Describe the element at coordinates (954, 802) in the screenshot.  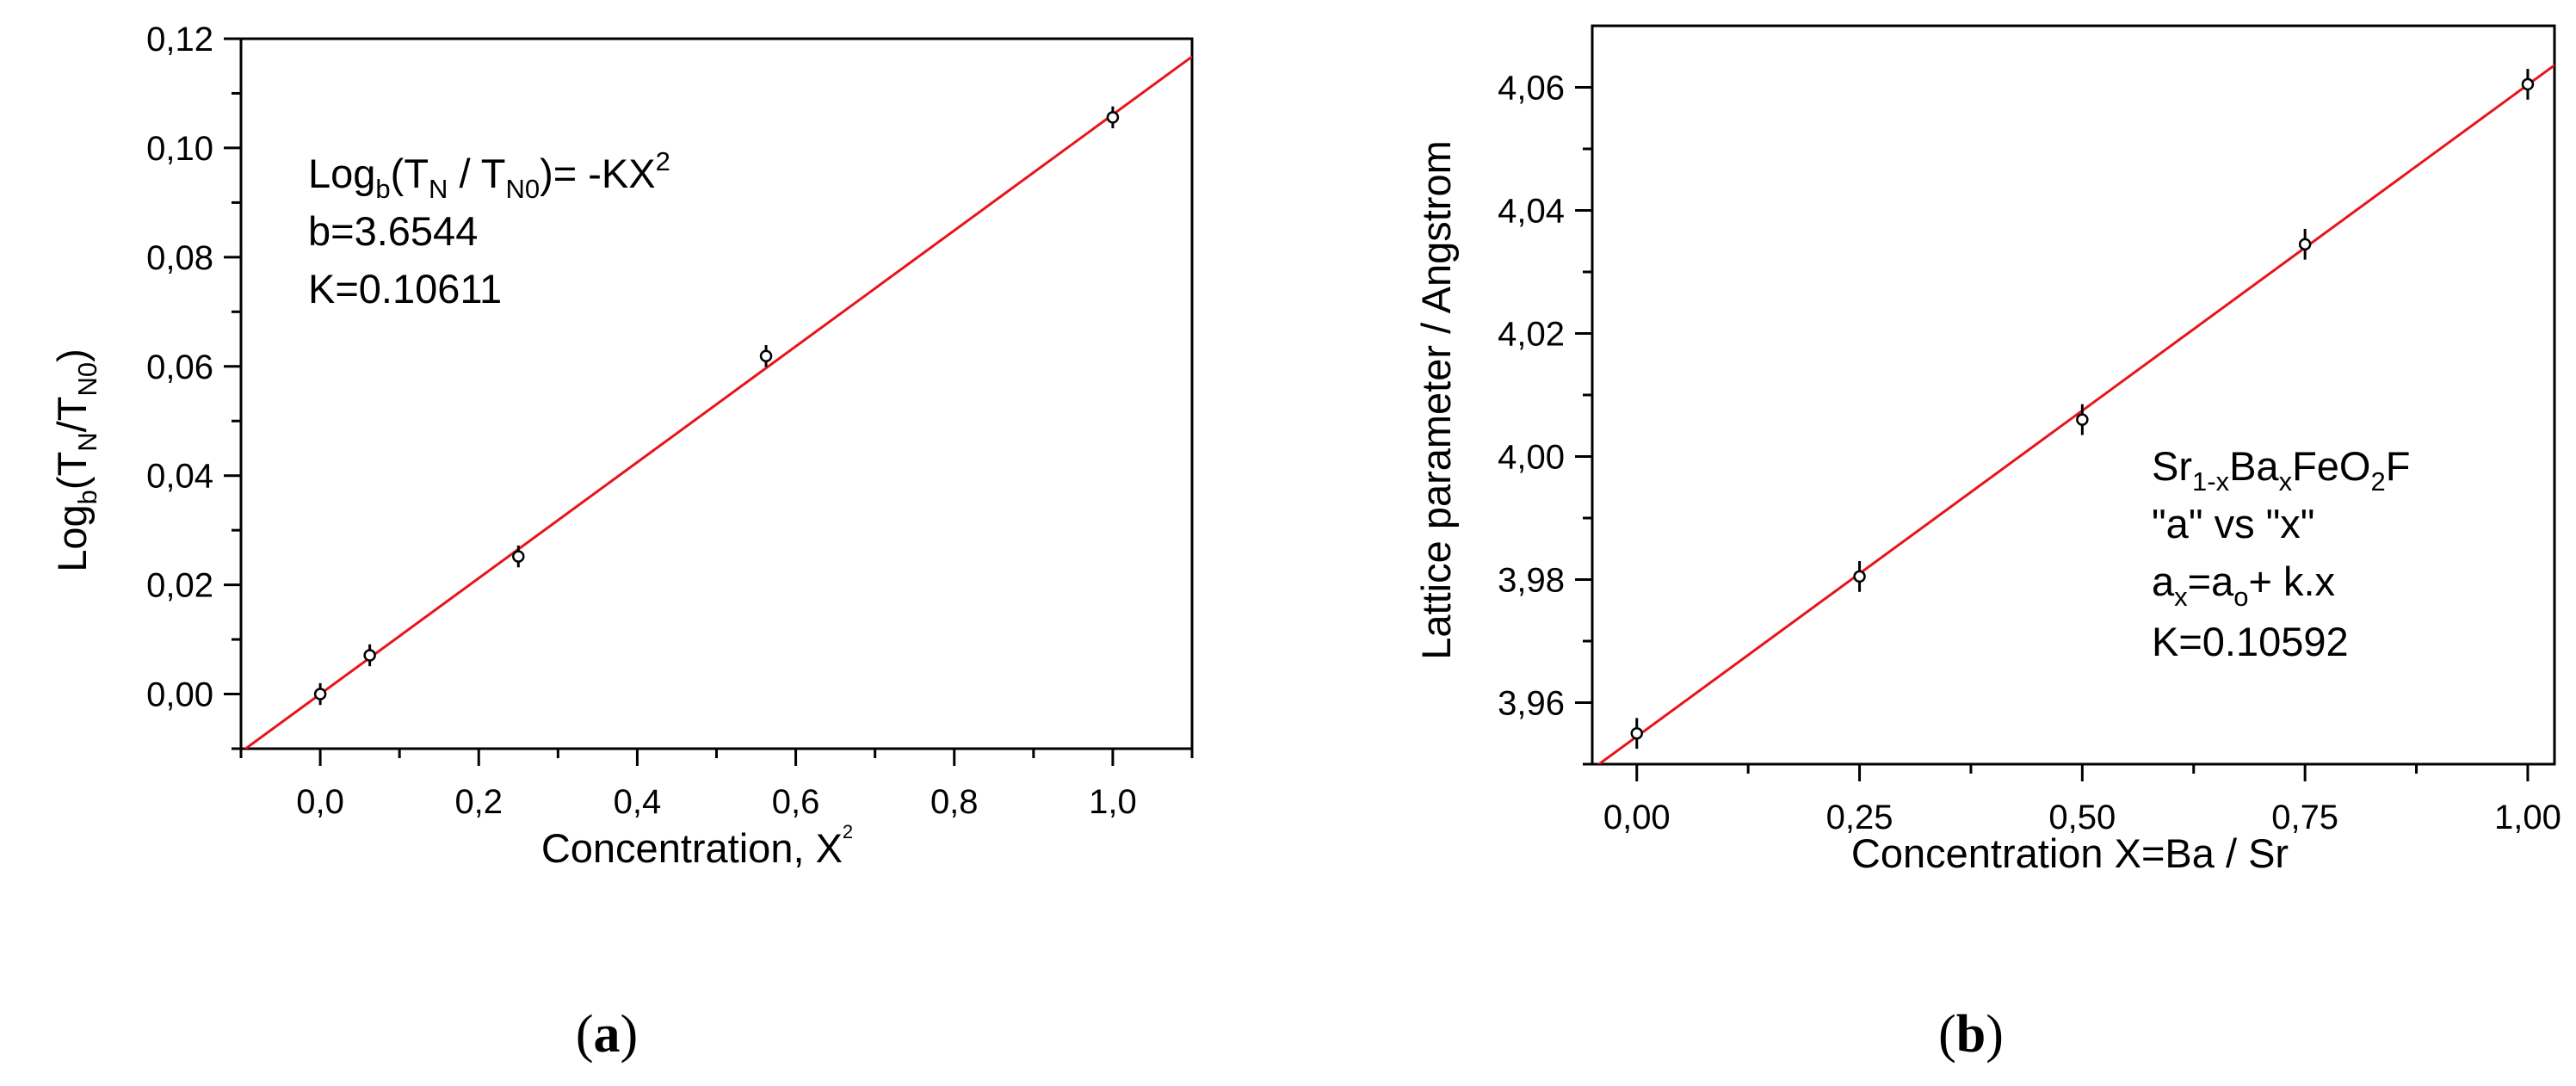
I see `x-tick-label-a: 0,8` at that location.